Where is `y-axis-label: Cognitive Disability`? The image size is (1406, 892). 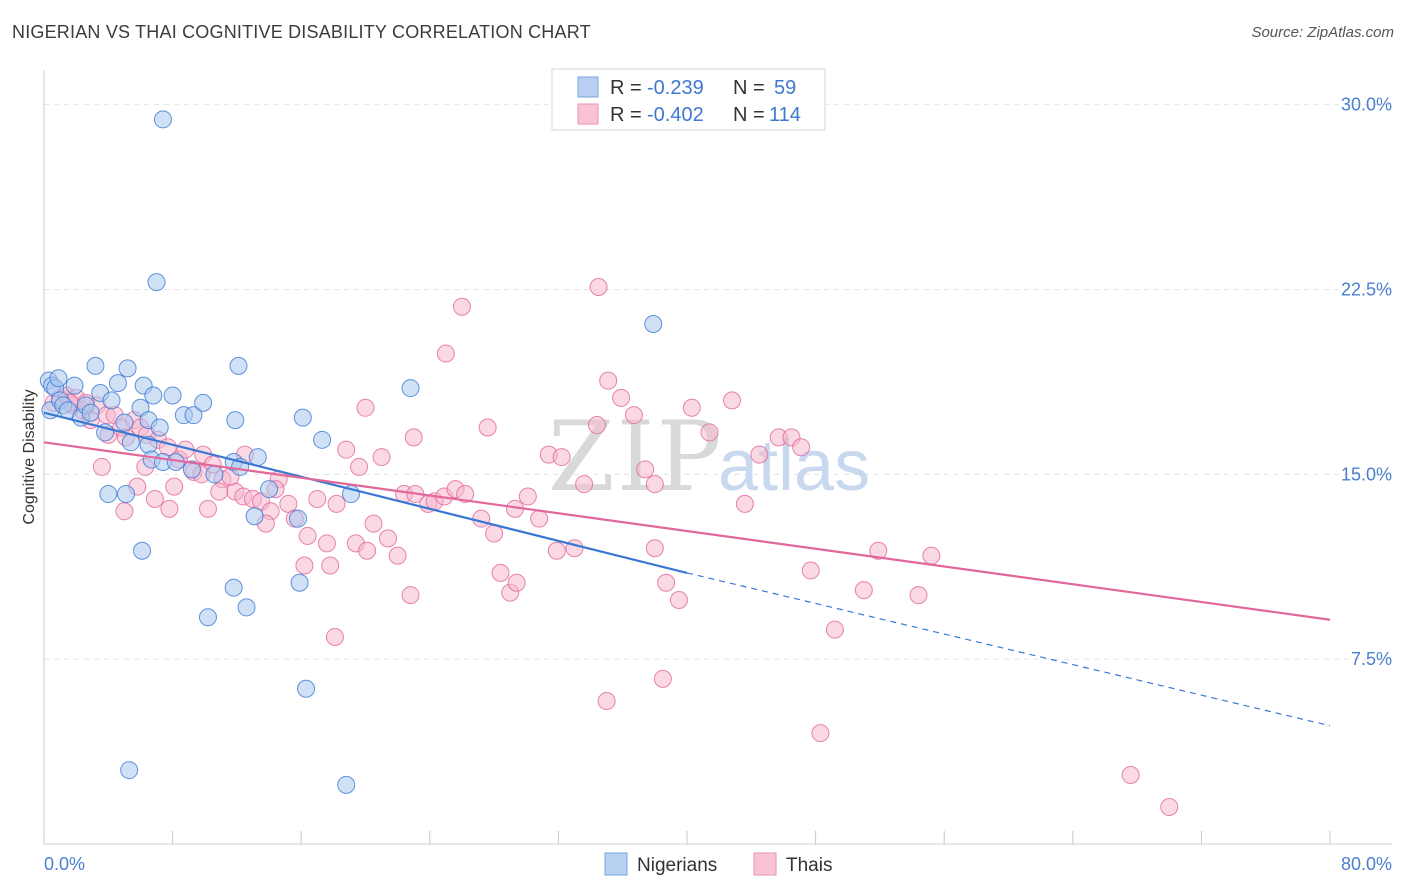 y-axis-label: Cognitive Disability is located at coordinates (29, 456).